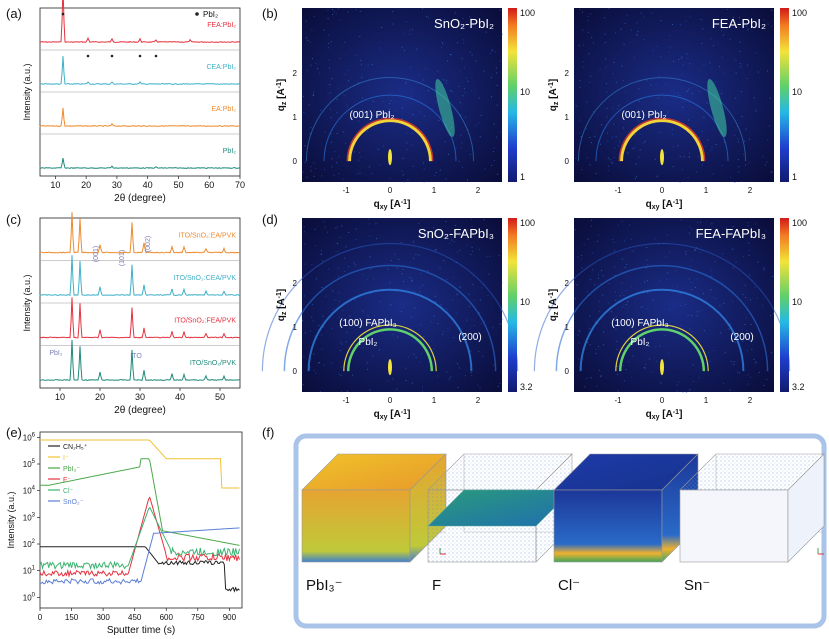  I want to click on panel-e-legend-label: SnO₂⁻, so click(73, 502).